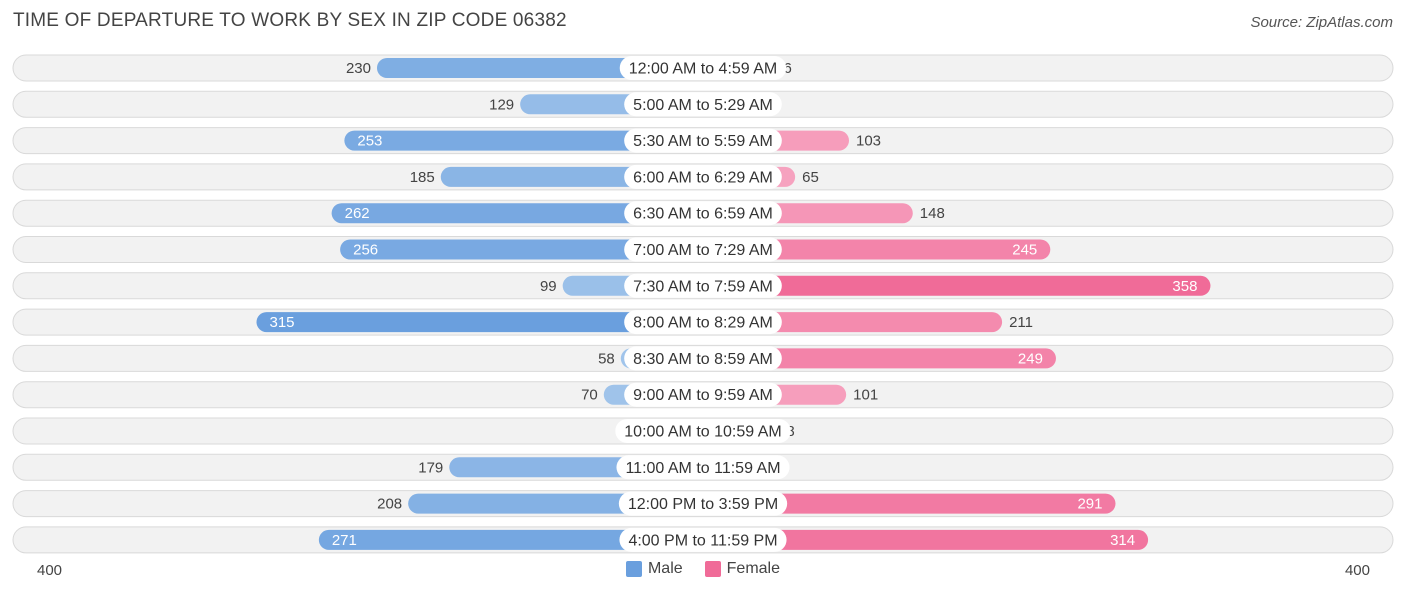 This screenshot has width=1406, height=595. What do you see at coordinates (865, 395) in the screenshot?
I see `data-label-female: 101` at bounding box center [865, 395].